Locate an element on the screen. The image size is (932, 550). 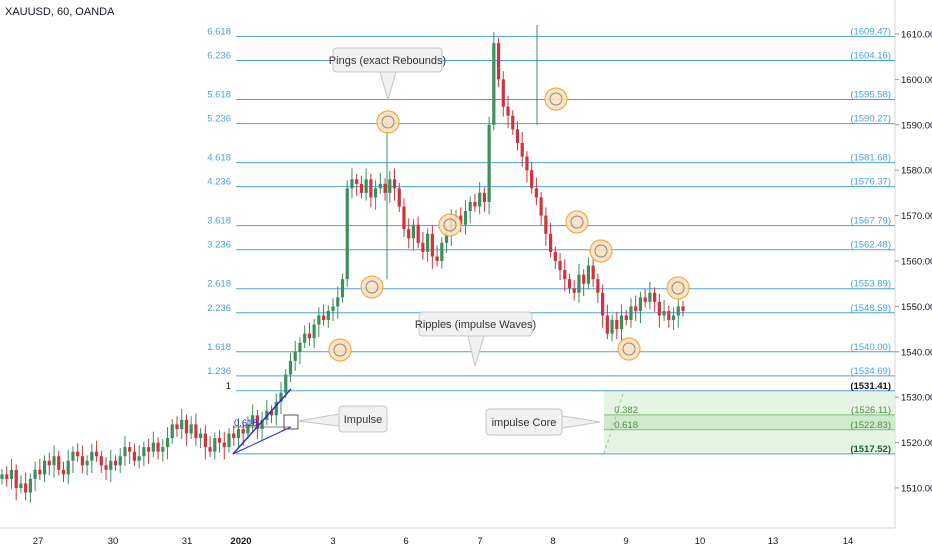
ripples-callout-text: Ripples (impulse Waves) is located at coordinates (475, 325).